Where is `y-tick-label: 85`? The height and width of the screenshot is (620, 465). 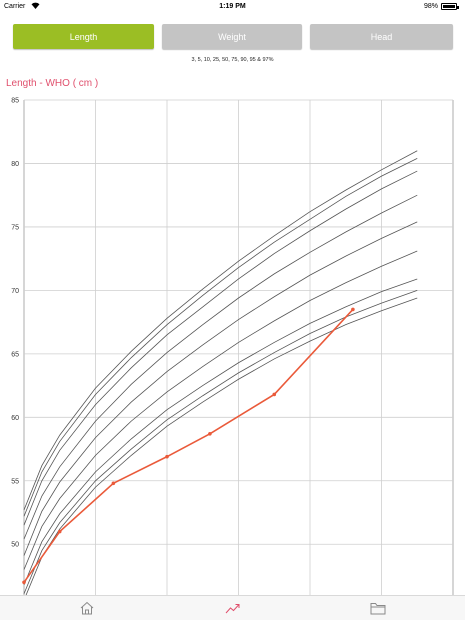 y-tick-label: 85 is located at coordinates (15, 101).